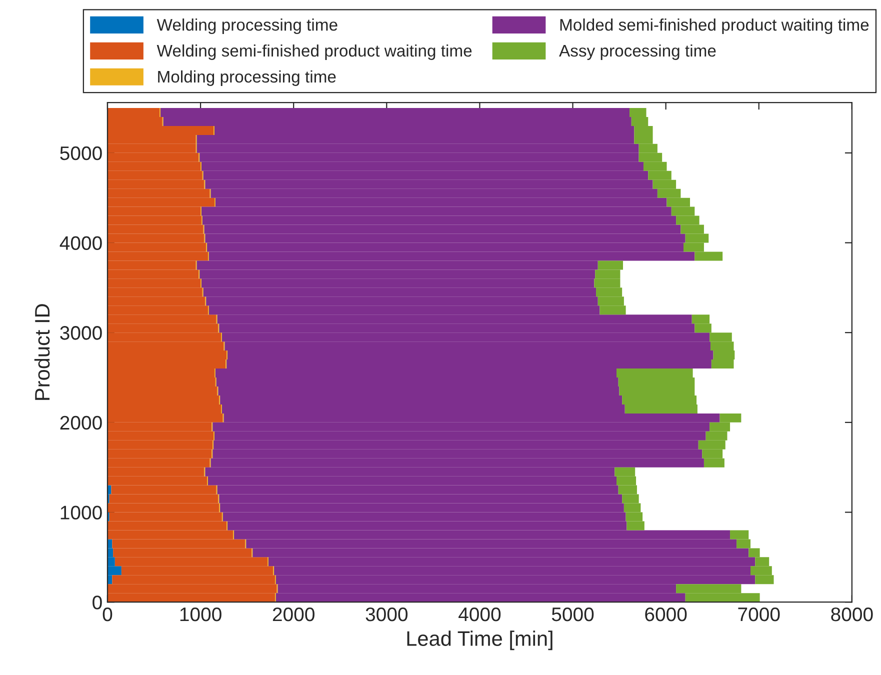 Image resolution: width=881 pixels, height=675 pixels. I want to click on x-tick-label: 8000, so click(852, 614).